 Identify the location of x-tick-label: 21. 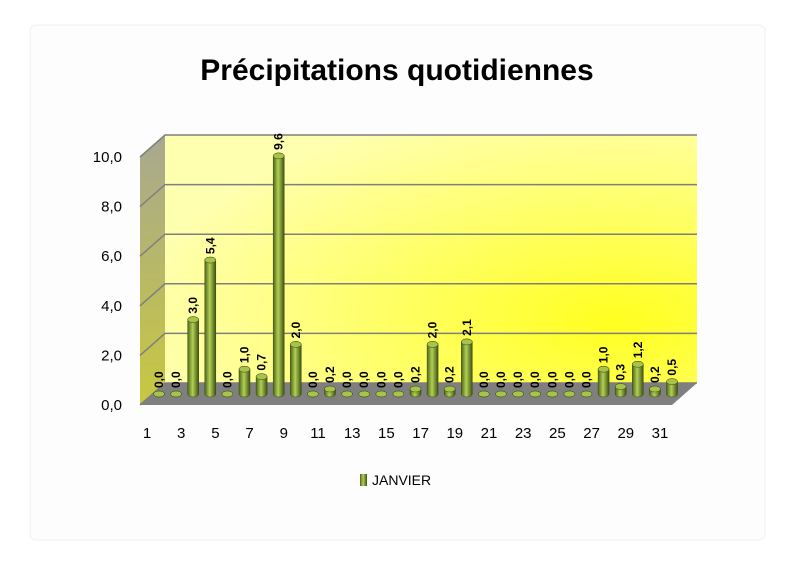
(489, 433).